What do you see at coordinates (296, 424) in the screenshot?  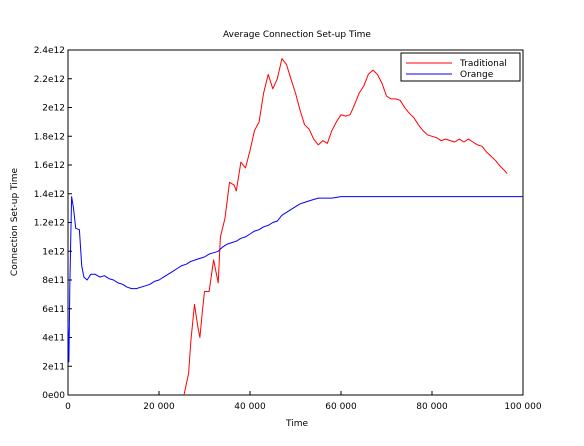 I see `x-axis-label: Time` at bounding box center [296, 424].